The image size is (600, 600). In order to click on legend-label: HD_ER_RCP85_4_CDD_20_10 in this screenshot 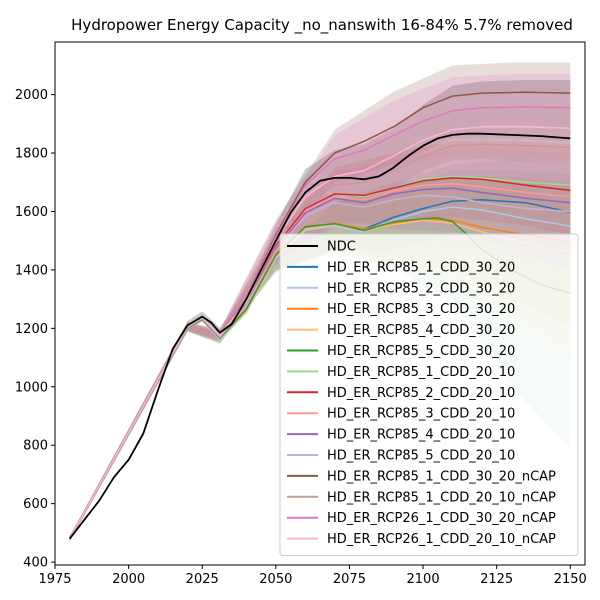, I will do `click(421, 435)`.